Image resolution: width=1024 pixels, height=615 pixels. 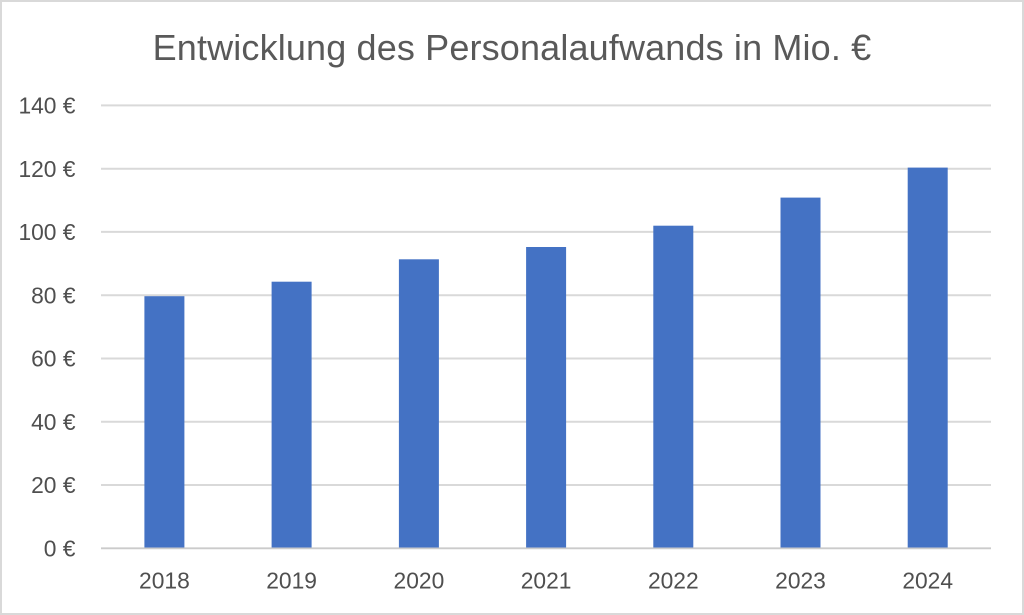 I want to click on svg-text: 80 €, so click(x=53, y=295).